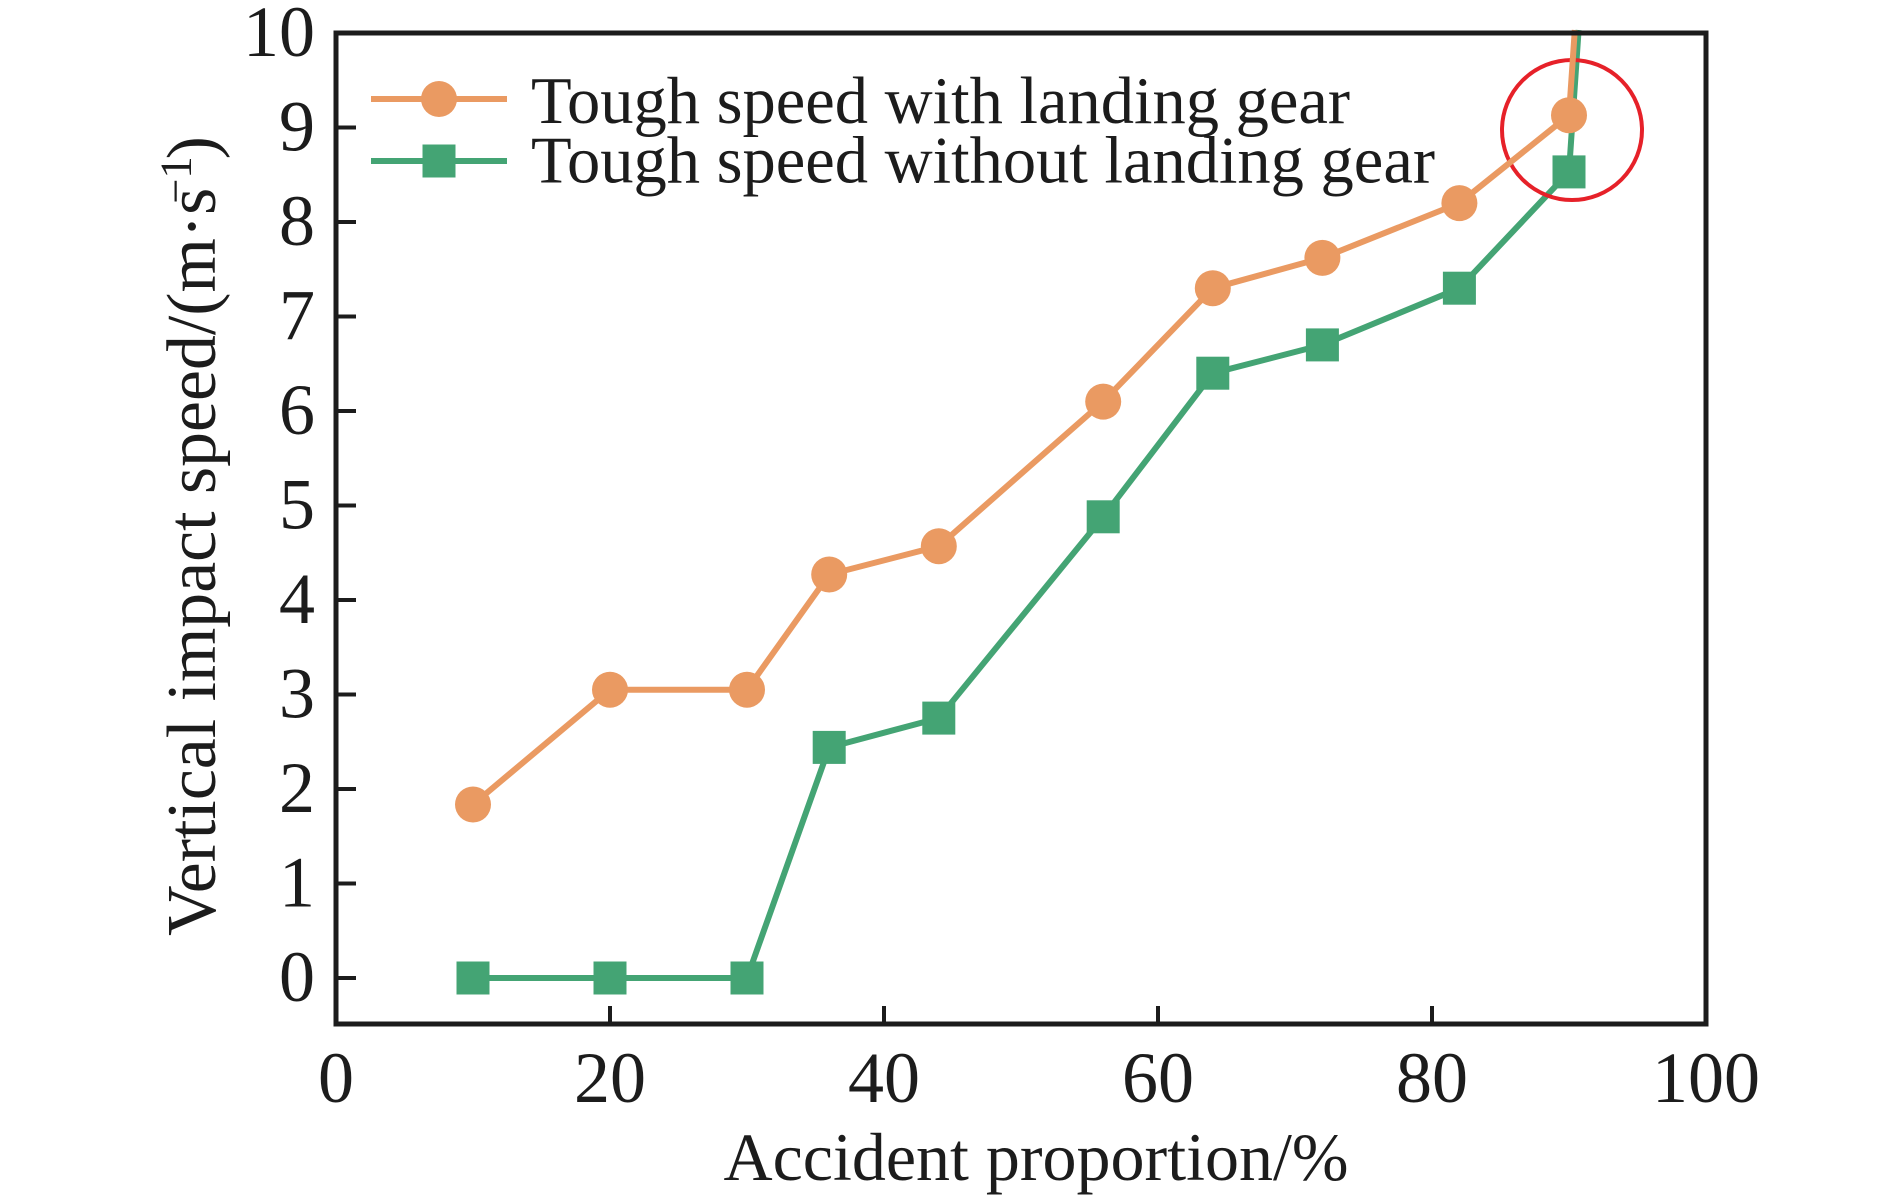 The width and height of the screenshot is (1890, 1201). What do you see at coordinates (297, 883) in the screenshot?
I see `svg-text: 1` at bounding box center [297, 883].